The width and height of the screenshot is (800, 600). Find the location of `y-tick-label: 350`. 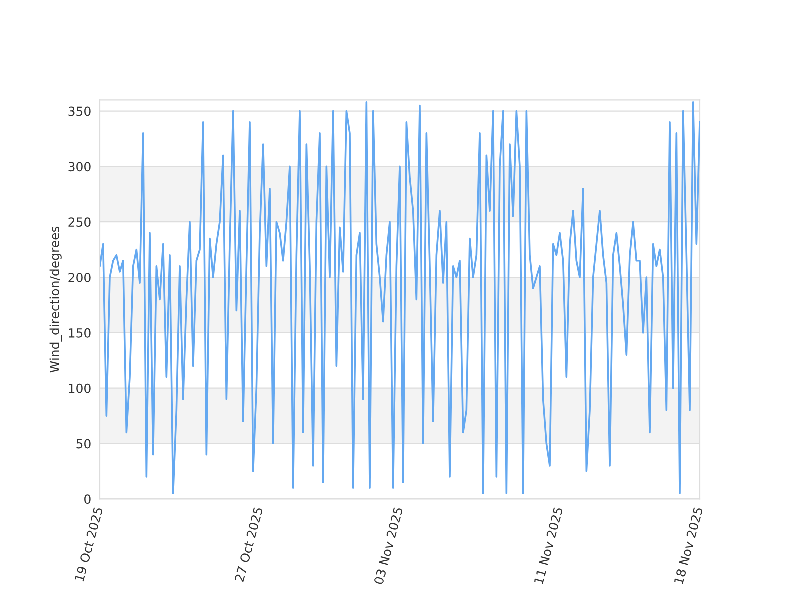

y-tick-label: 350 is located at coordinates (79, 111).